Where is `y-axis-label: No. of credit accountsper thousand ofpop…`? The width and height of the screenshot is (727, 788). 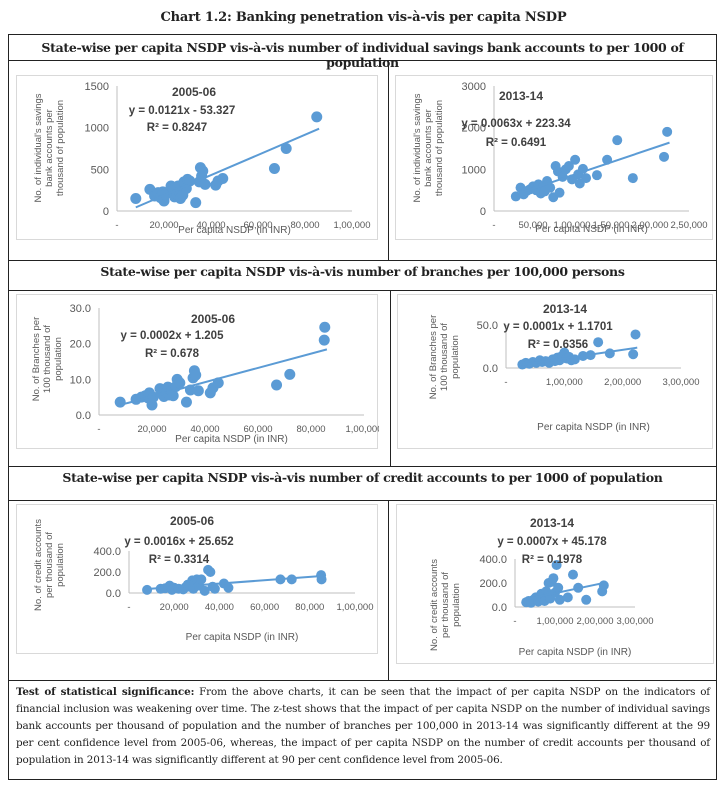 y-axis-label: No. of credit accountsper thousand ofpop… is located at coordinates (49, 565).